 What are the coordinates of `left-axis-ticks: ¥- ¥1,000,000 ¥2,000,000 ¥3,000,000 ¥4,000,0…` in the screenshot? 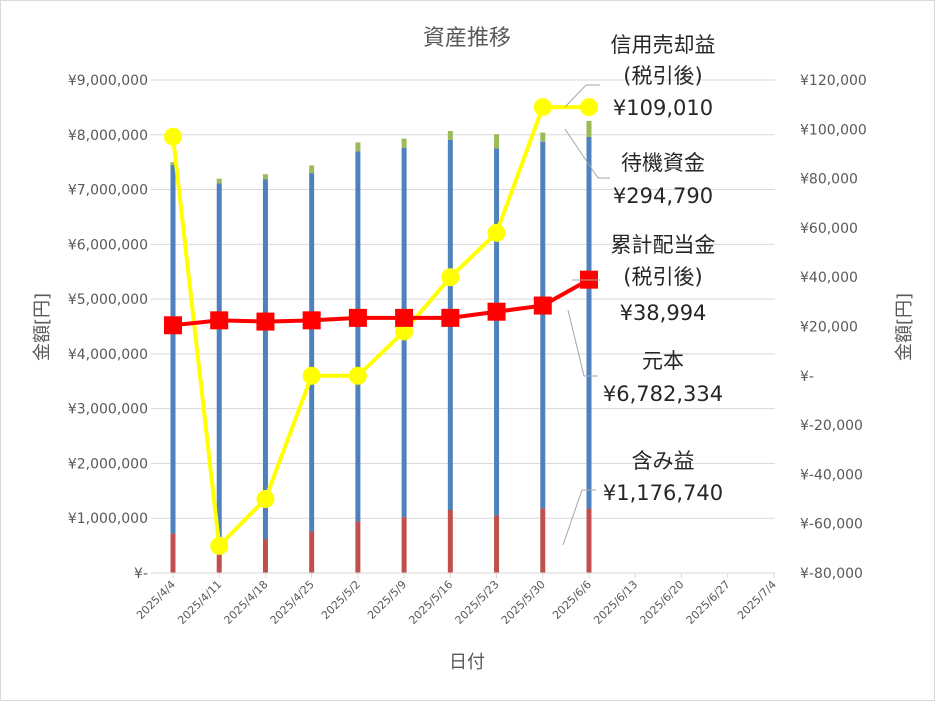 It's located at (108, 327).